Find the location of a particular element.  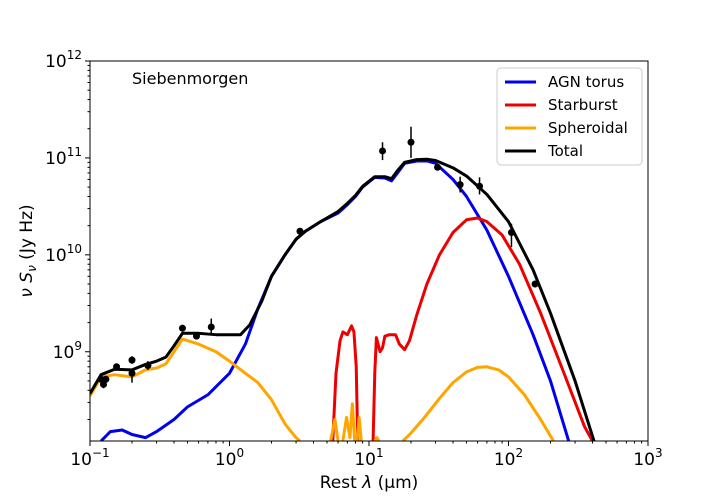

legend-label-agn-torus: AGN torus is located at coordinates (586, 82).